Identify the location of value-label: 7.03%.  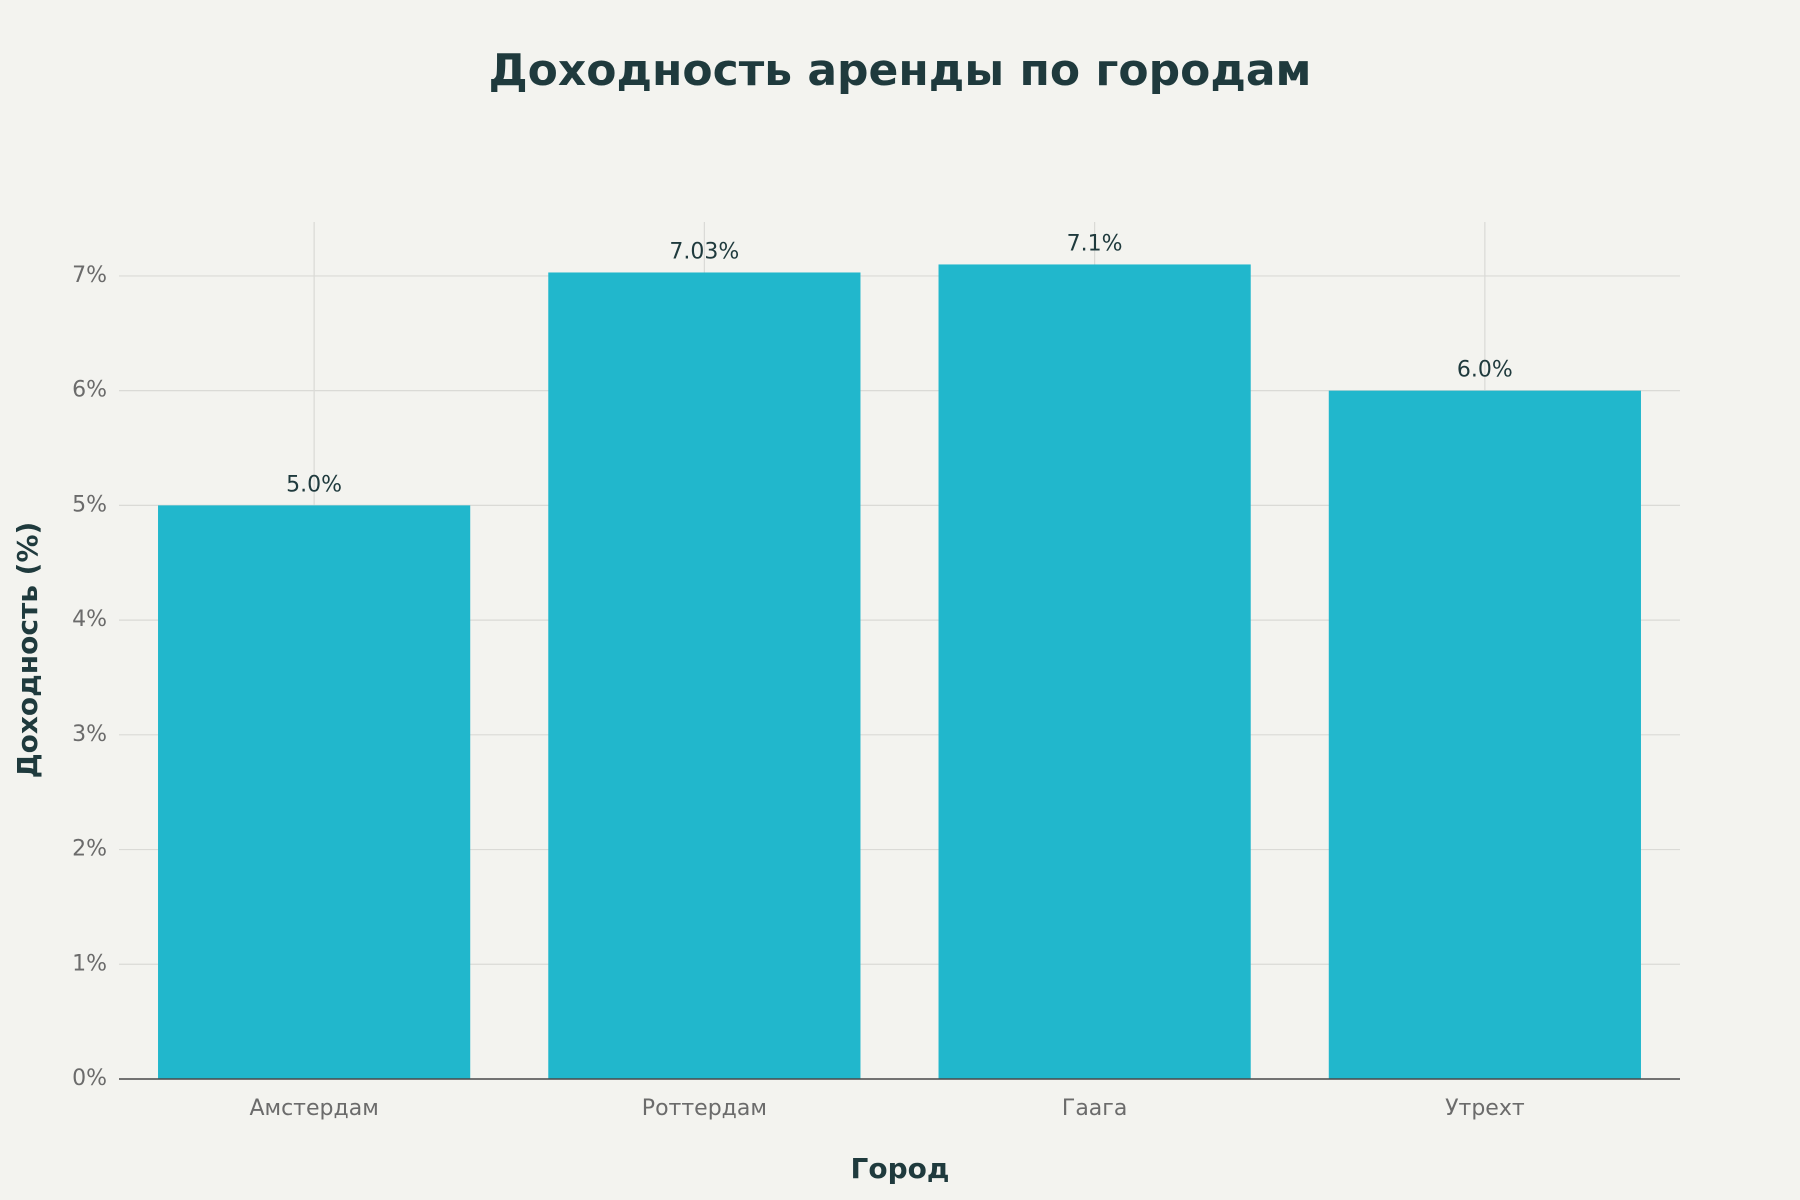
(704, 251).